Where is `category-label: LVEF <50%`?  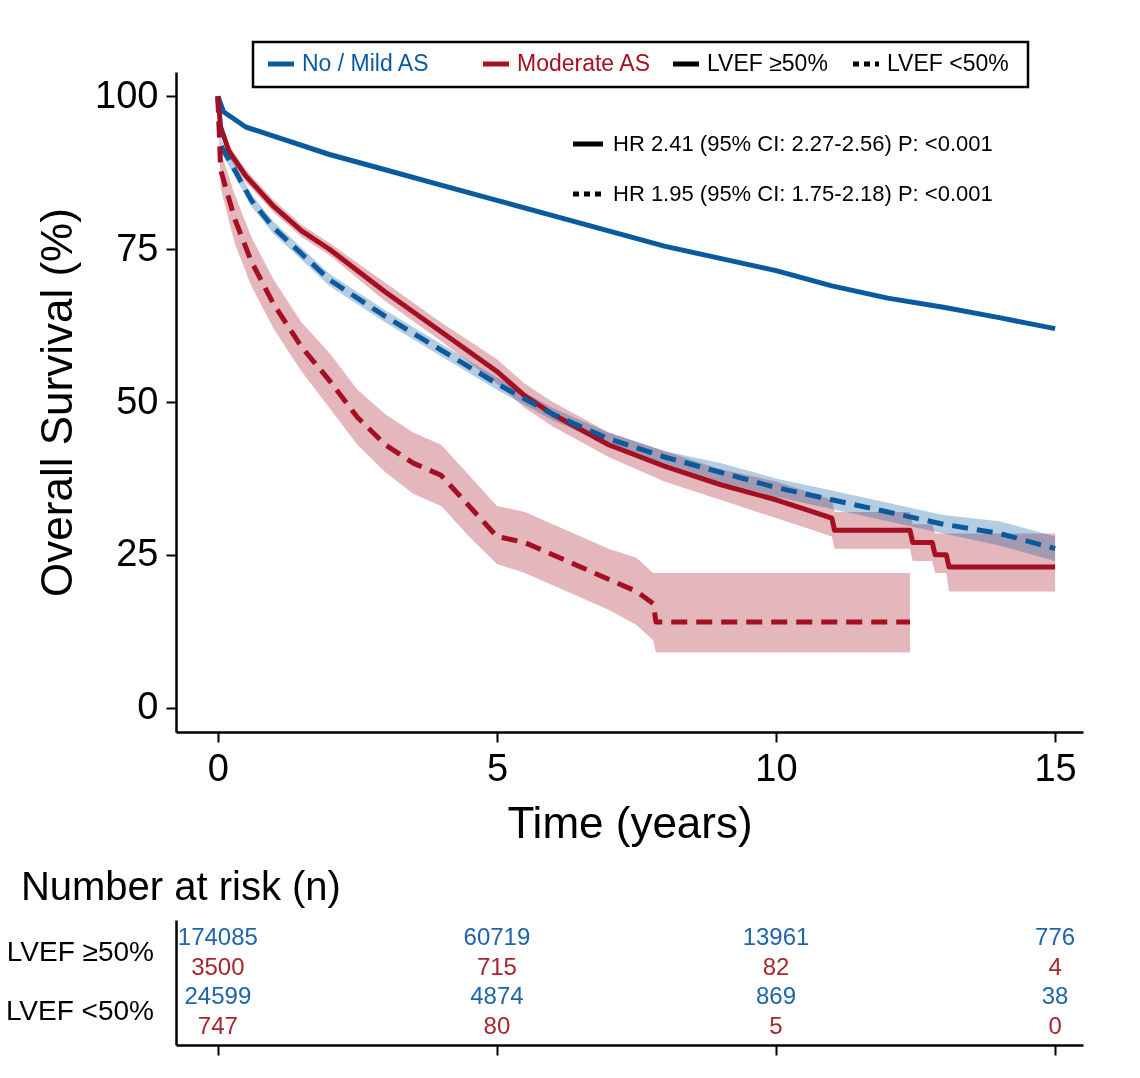 category-label: LVEF <50% is located at coordinates (79, 1011).